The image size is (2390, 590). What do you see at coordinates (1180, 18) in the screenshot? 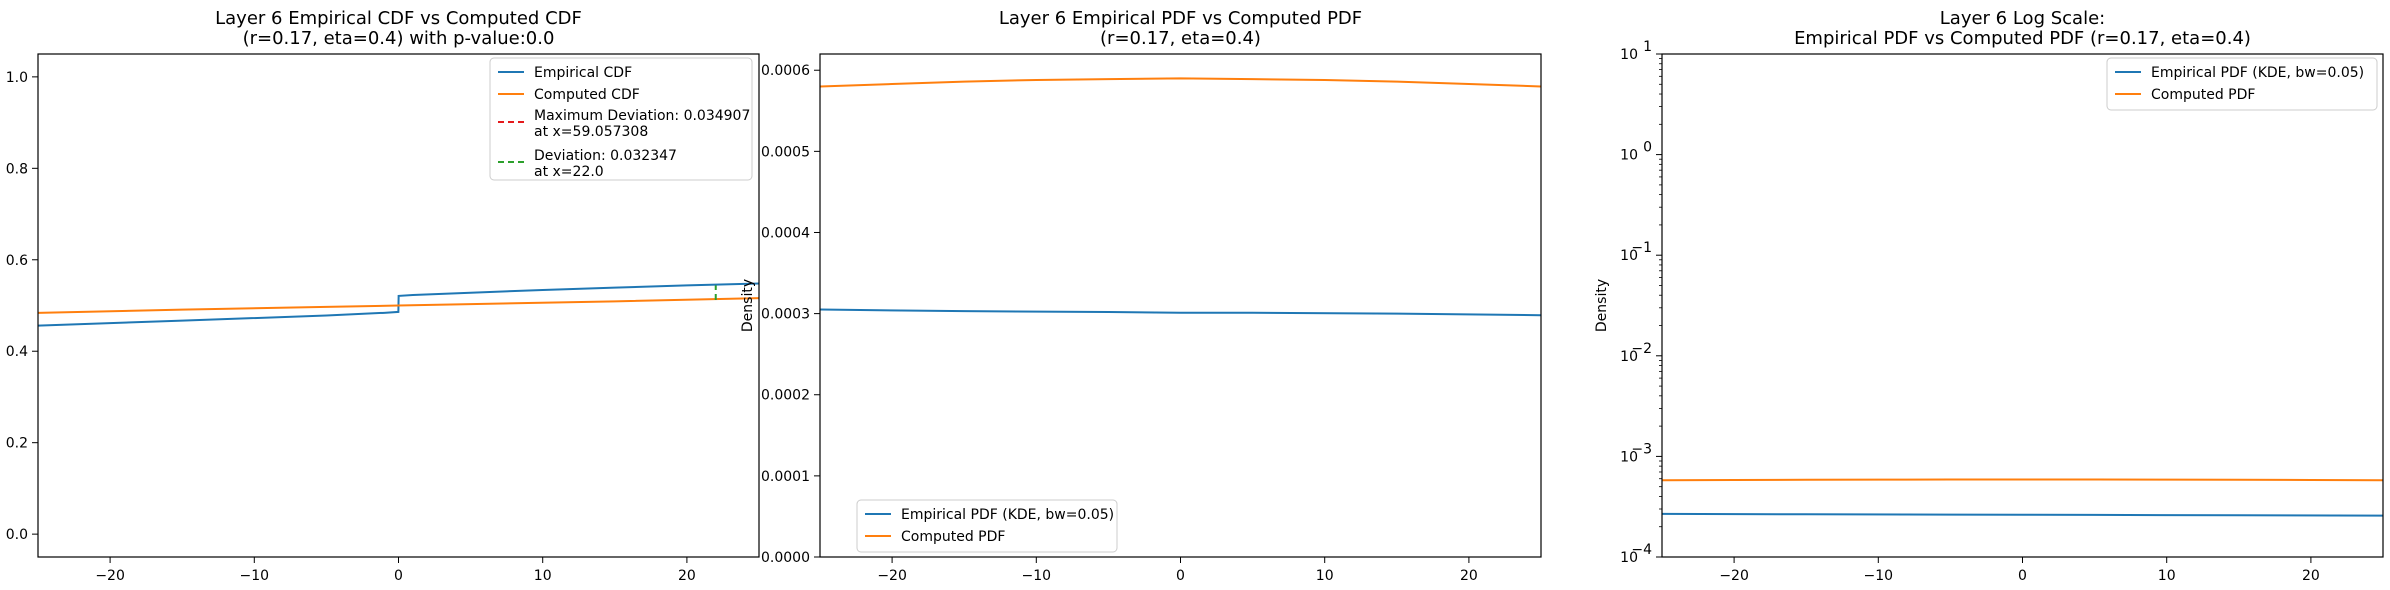
I see `chart-title-line-1: Layer 6 Empirical PDF vs Computed PDF` at bounding box center [1180, 18].